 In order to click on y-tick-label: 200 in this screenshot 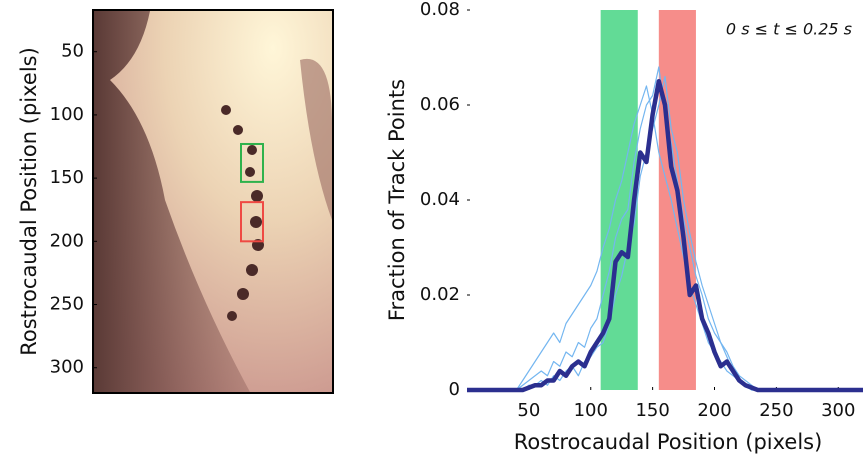, I will do `click(67, 240)`.